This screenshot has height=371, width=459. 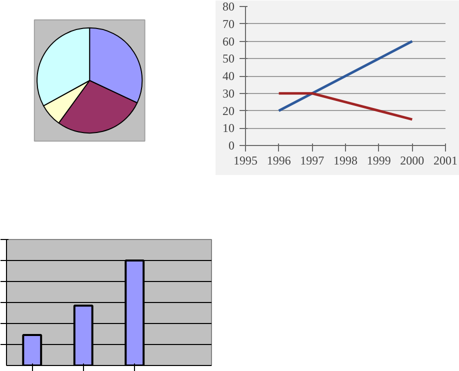 I want to click on x-tick-label: 1996, so click(x=278, y=161).